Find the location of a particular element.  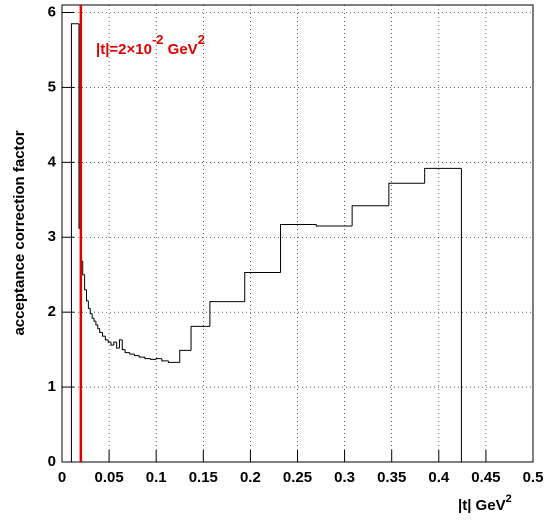

y-axis-label: acceptance correction factor is located at coordinates (19, 232).